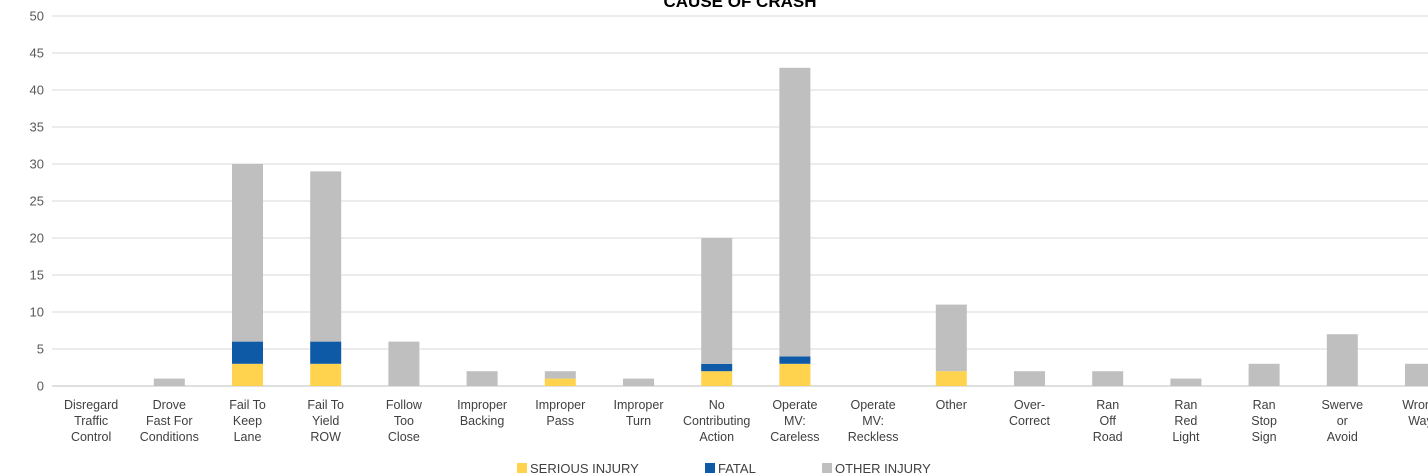 The image size is (1428, 476). What do you see at coordinates (739, 5) in the screenshot?
I see `chart-title: CAUSE OF CRASH` at bounding box center [739, 5].